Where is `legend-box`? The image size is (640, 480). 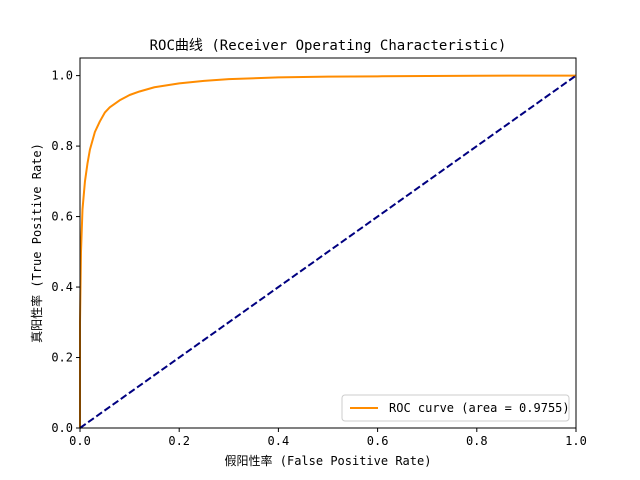
legend-box is located at coordinates (455, 408).